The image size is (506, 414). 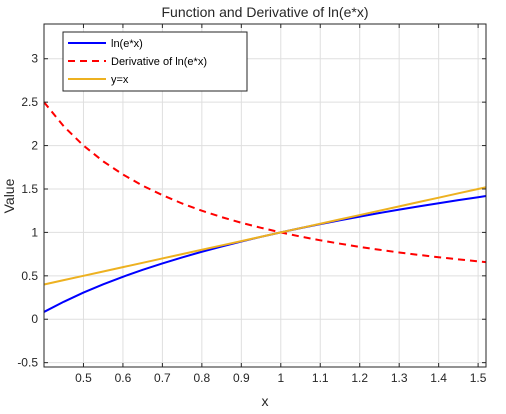 What do you see at coordinates (202, 378) in the screenshot?
I see `x-tick-label: 0.8` at bounding box center [202, 378].